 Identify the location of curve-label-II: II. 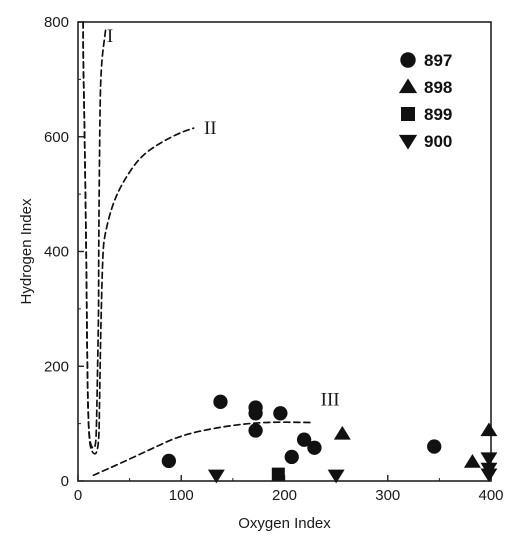
(210, 128).